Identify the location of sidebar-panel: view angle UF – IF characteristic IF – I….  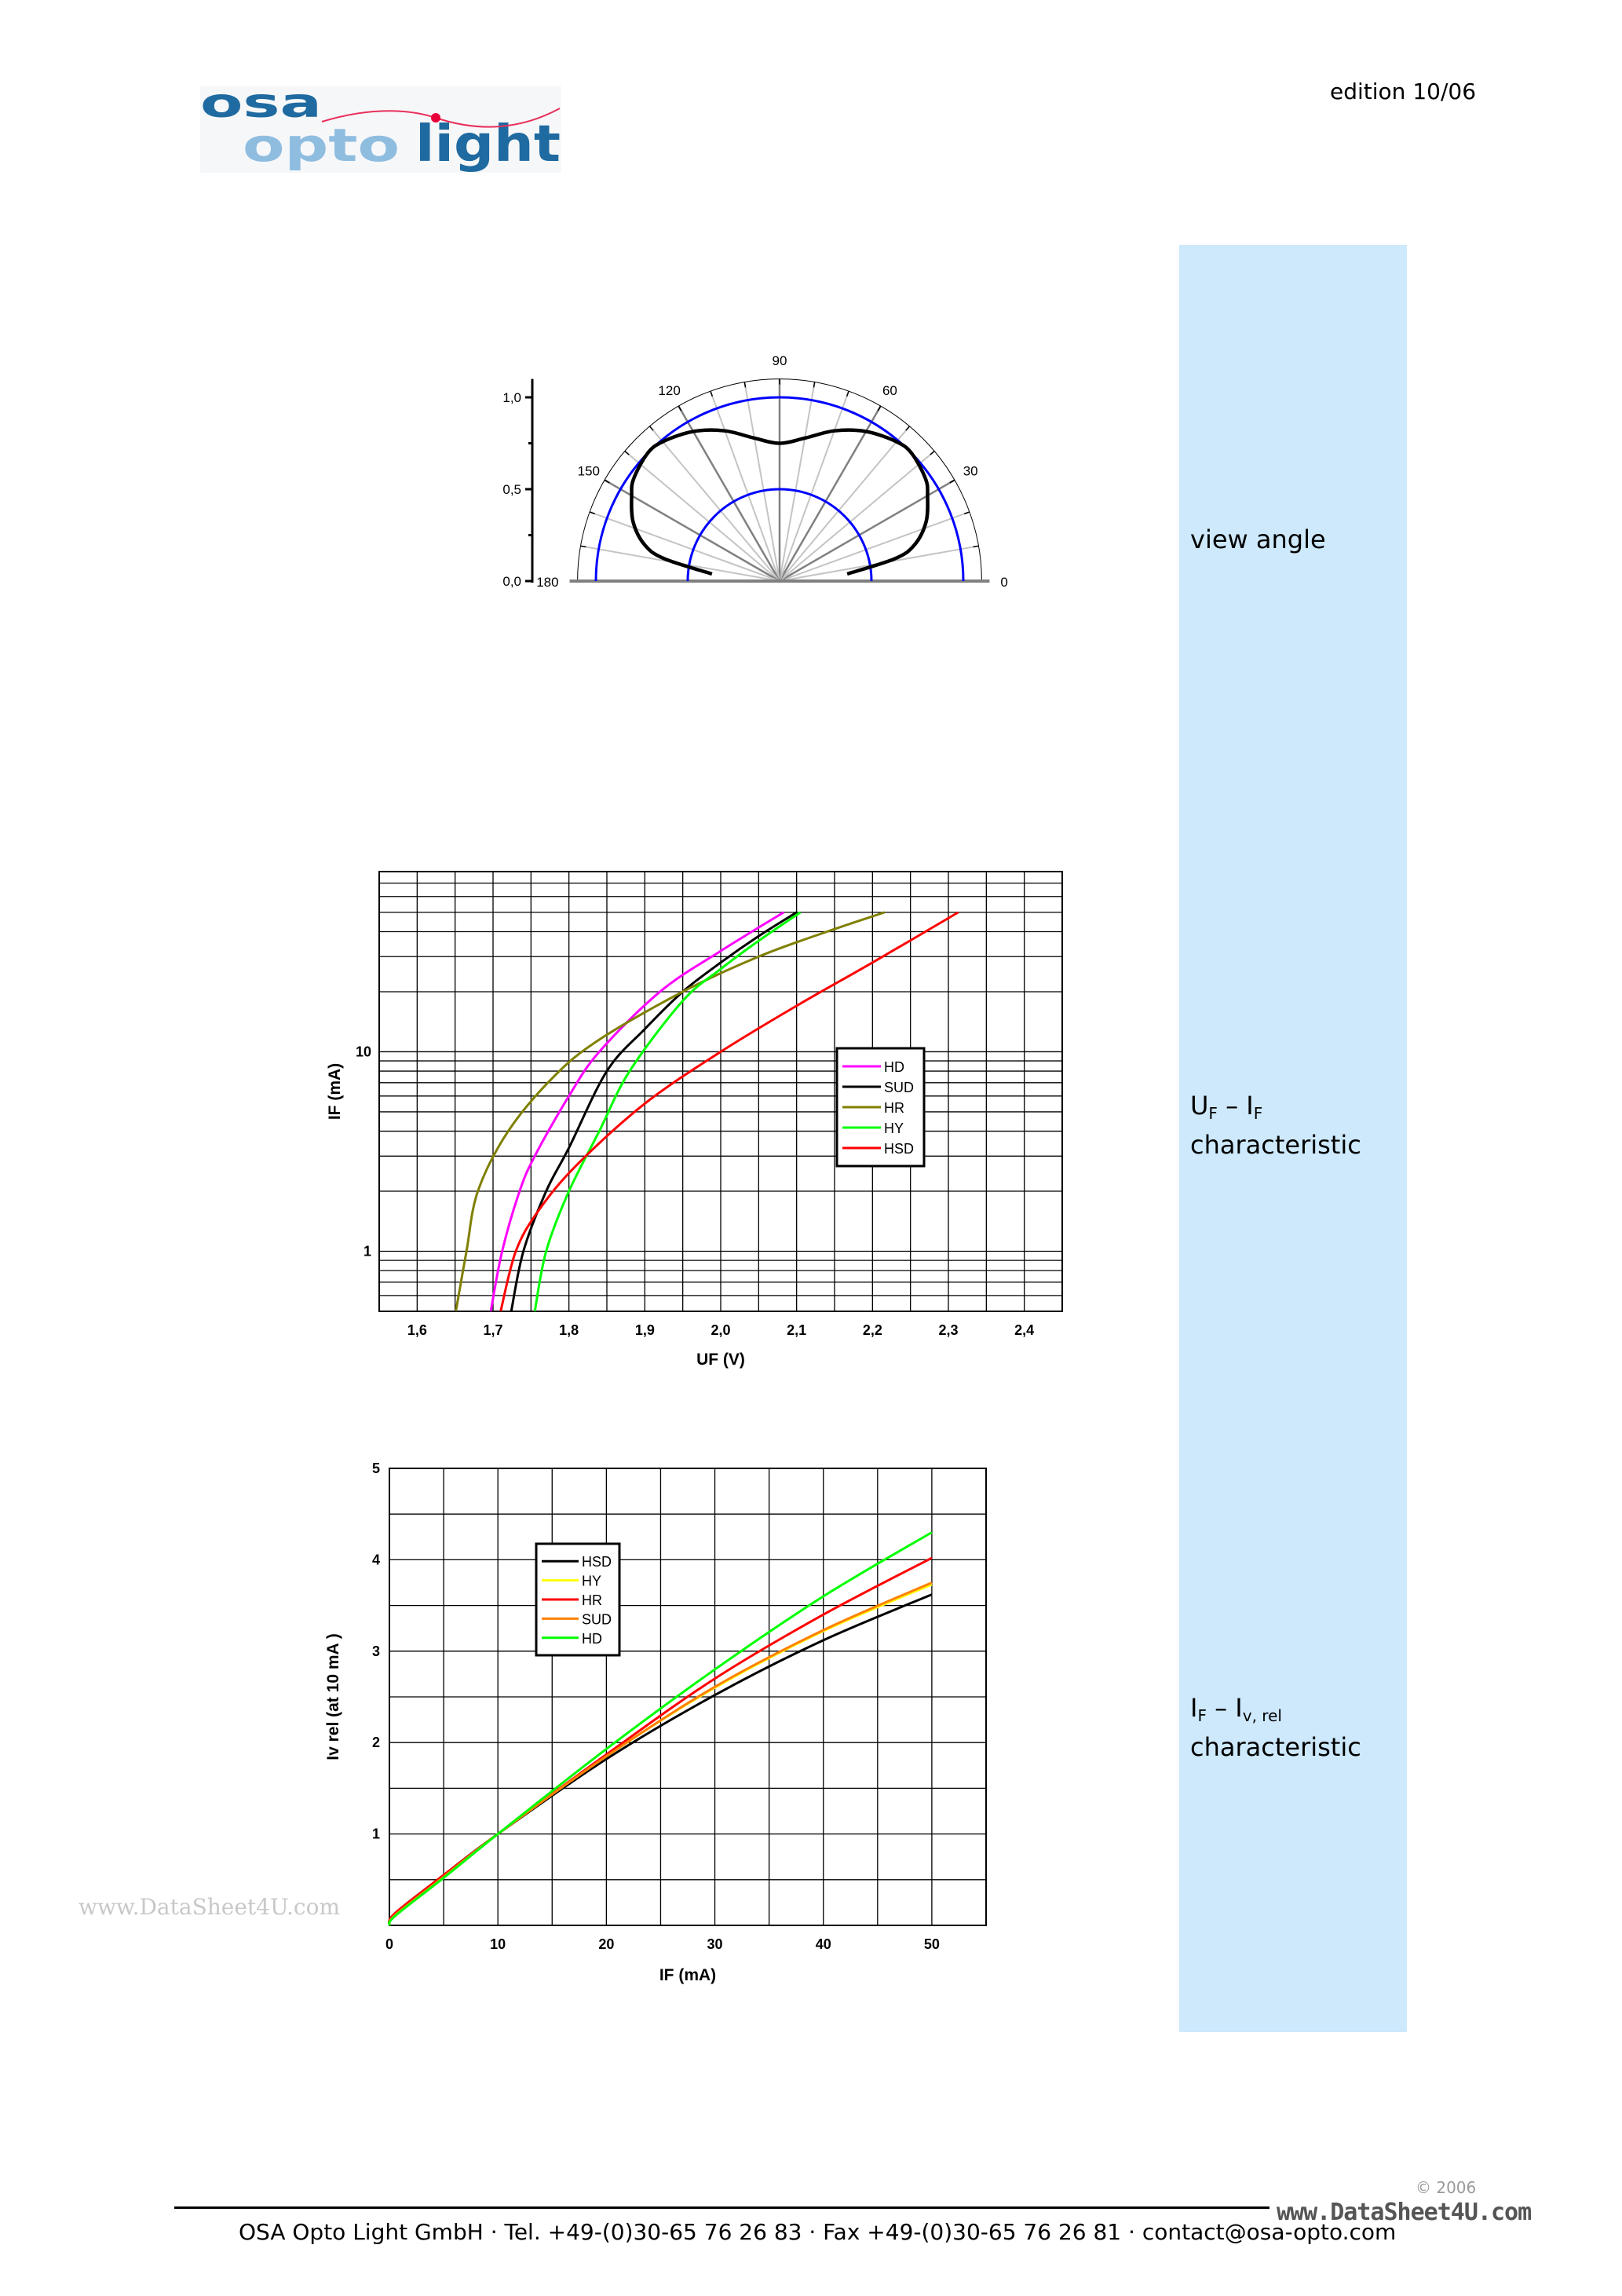
(1293, 1138).